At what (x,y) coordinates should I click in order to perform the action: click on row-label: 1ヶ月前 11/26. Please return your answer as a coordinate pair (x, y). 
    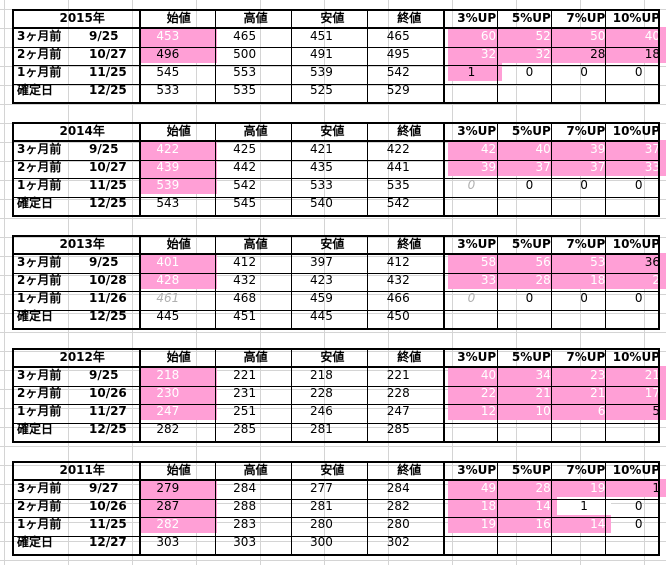
    Looking at the image, I should click on (76, 298).